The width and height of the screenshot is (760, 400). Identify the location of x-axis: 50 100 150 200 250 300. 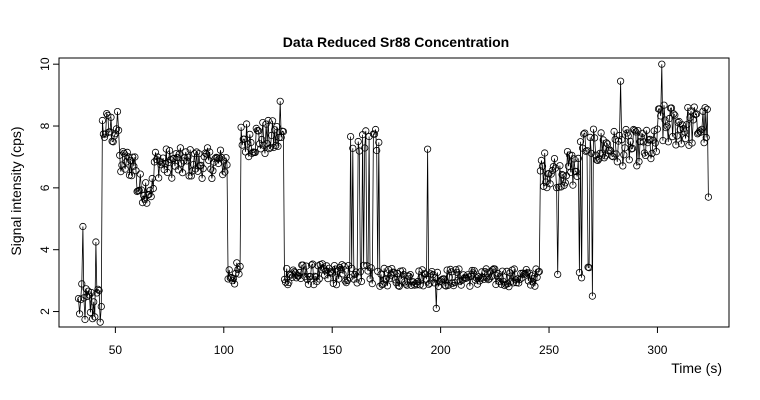
(388, 341).